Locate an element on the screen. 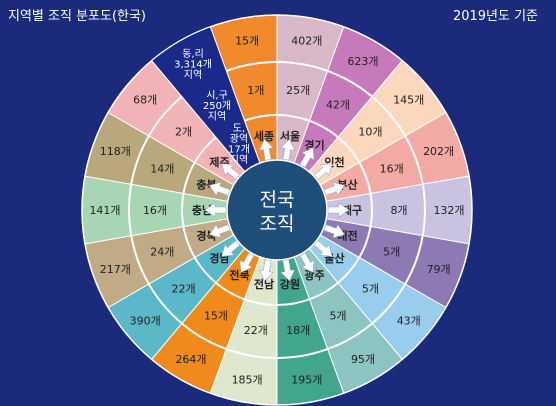  center-title-line1: 전국 is located at coordinates (277, 200).